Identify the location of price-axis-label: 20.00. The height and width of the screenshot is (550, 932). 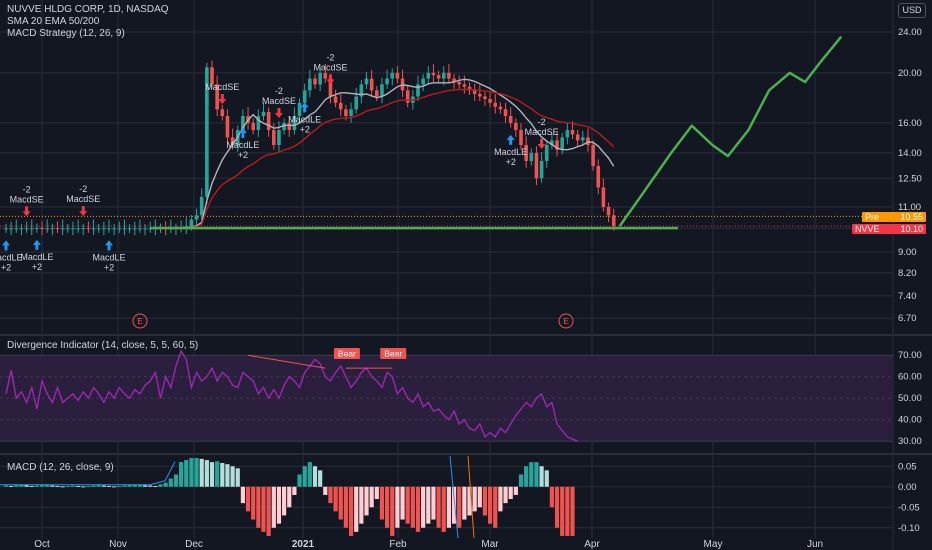
(910, 73).